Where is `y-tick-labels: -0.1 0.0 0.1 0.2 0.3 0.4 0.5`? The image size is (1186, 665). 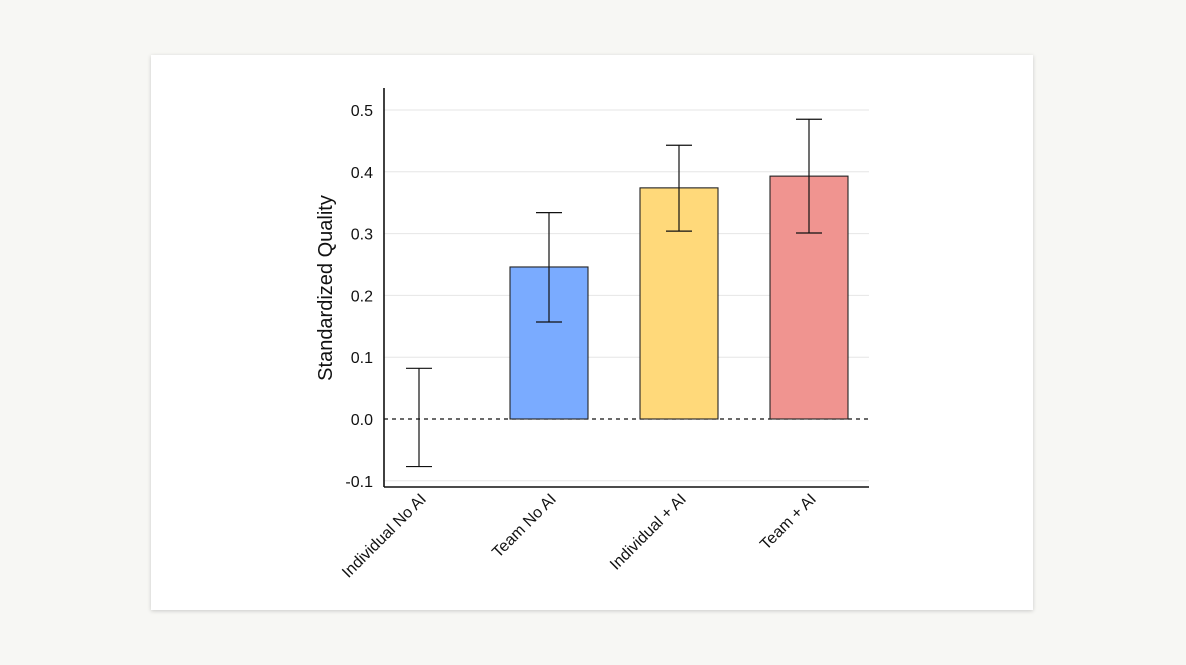 y-tick-labels: -0.1 0.0 0.1 0.2 0.3 0.4 0.5 is located at coordinates (359, 297).